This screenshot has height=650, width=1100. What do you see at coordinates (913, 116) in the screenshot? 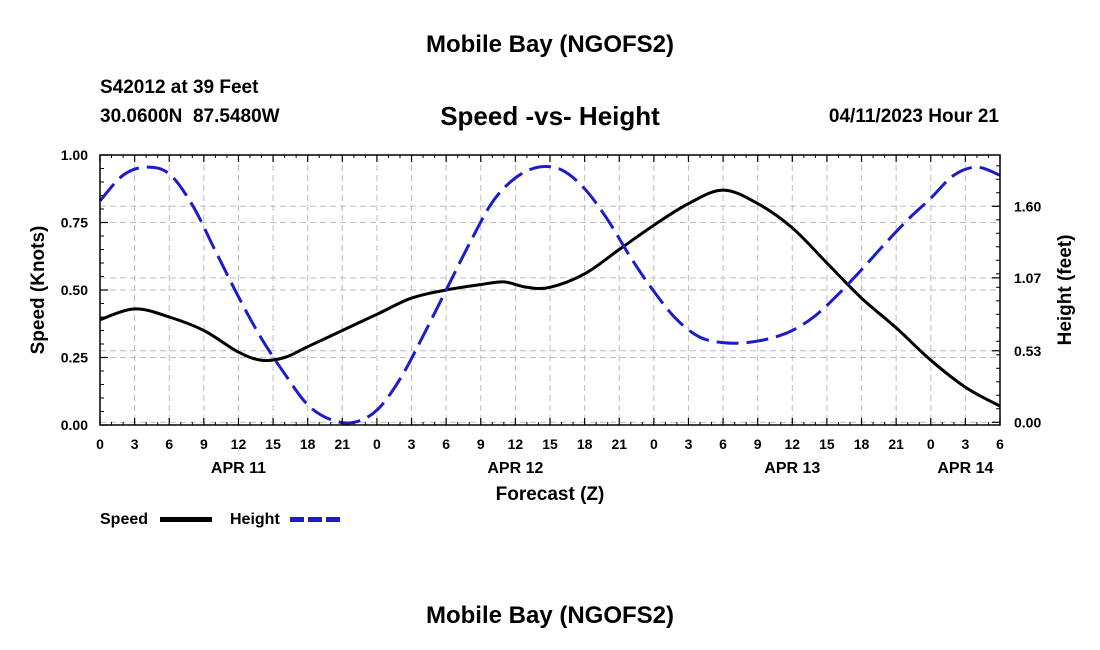
I see `forecast-time: 04/11/2023 Hour 21` at bounding box center [913, 116].